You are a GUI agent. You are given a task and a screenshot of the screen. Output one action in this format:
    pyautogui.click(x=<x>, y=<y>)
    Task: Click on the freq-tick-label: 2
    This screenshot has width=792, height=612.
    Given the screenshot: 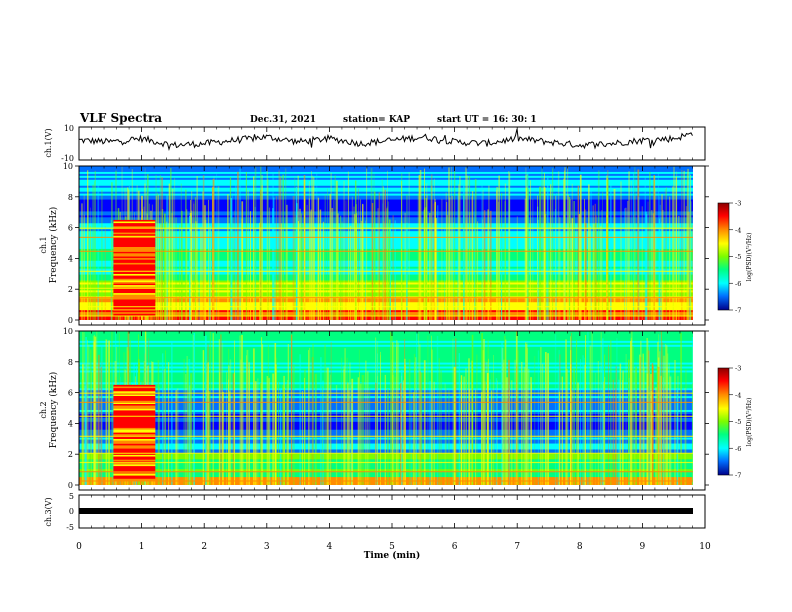 What is the action you would take?
    pyautogui.click(x=70, y=289)
    